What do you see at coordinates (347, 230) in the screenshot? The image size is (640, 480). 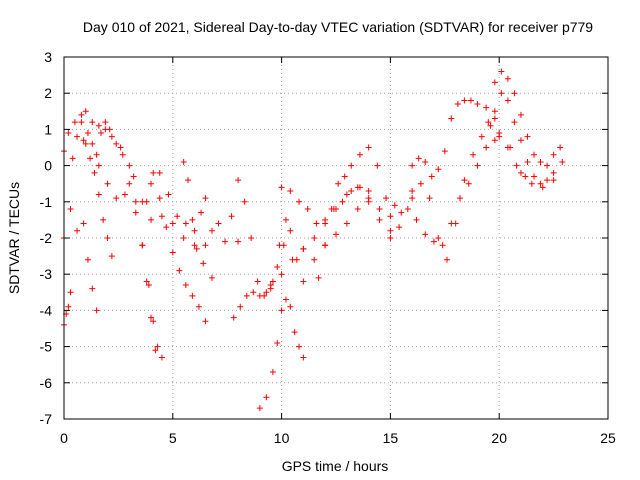 I see `series-arc-p` at bounding box center [347, 230].